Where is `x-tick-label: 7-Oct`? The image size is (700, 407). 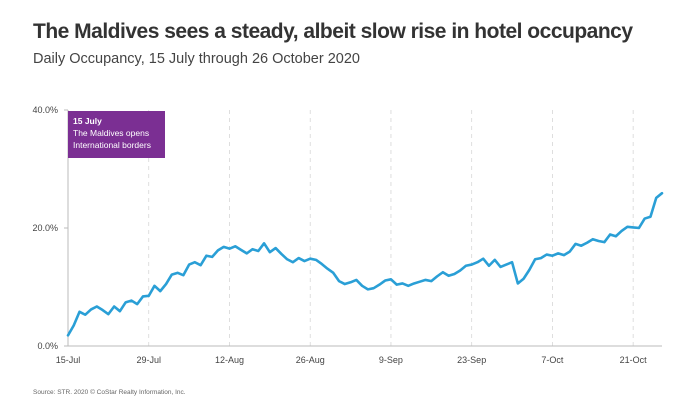
x-tick-label: 7-Oct is located at coordinates (552, 360).